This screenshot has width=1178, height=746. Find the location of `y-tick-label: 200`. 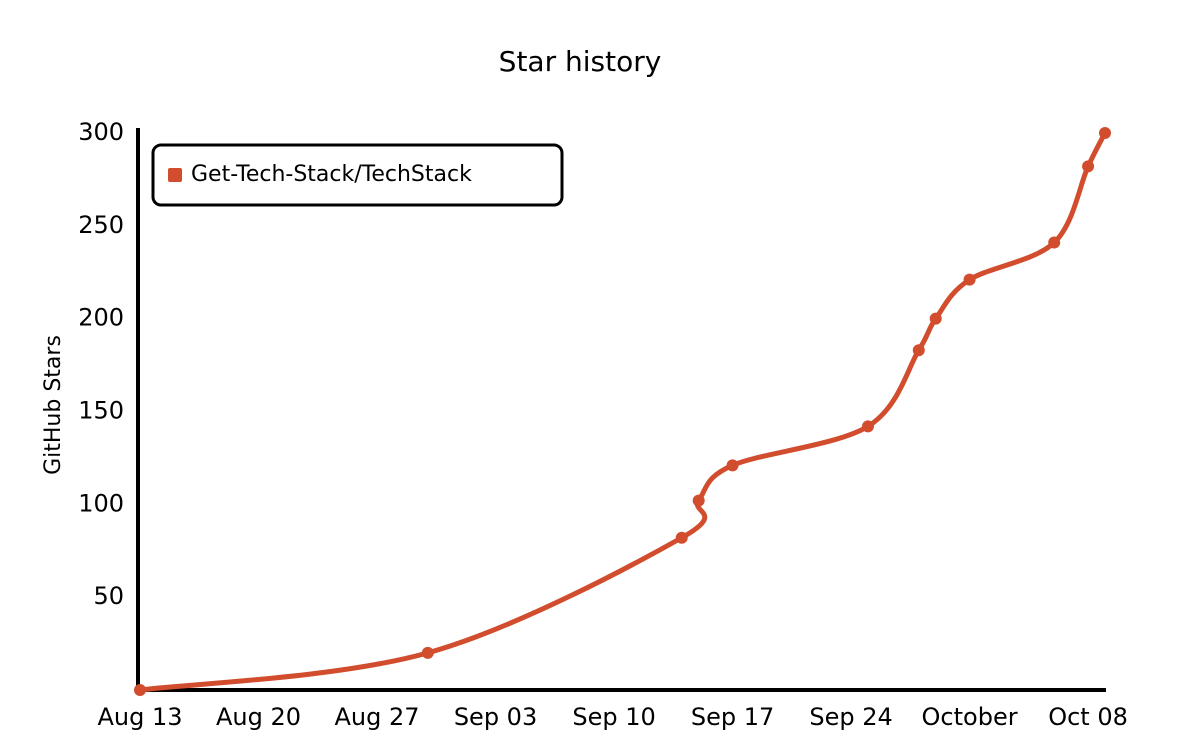

y-tick-label: 200 is located at coordinates (101, 318).